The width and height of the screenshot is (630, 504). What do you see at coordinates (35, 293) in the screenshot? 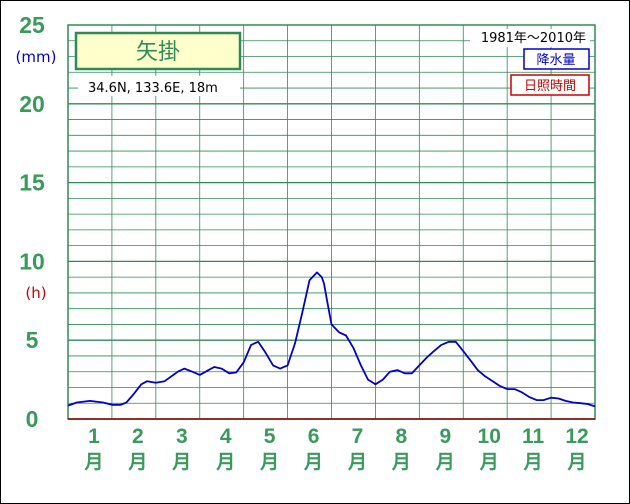
I see `sunshine-unit-label: (h)` at bounding box center [35, 293].